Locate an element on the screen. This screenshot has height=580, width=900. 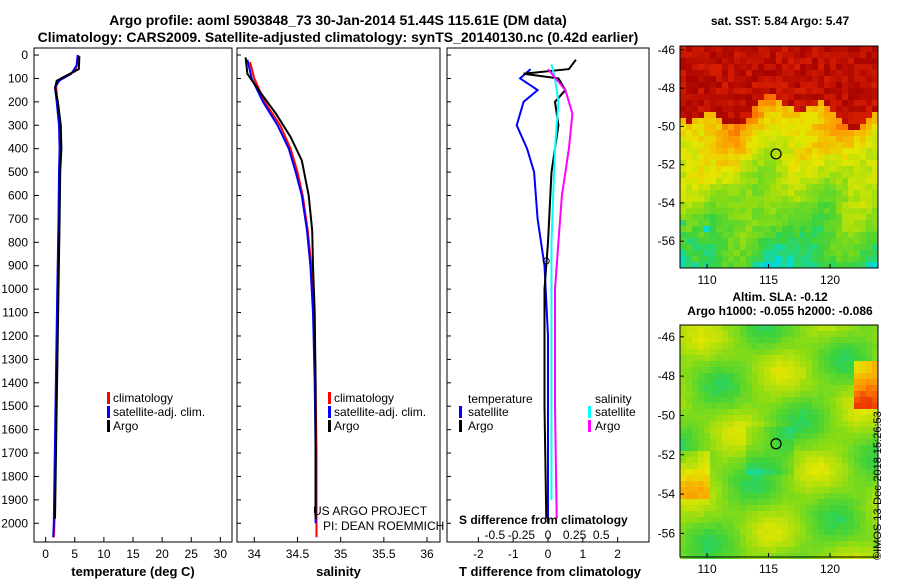
legend-label-satellite: satellite-adj. clim. is located at coordinates (380, 412).